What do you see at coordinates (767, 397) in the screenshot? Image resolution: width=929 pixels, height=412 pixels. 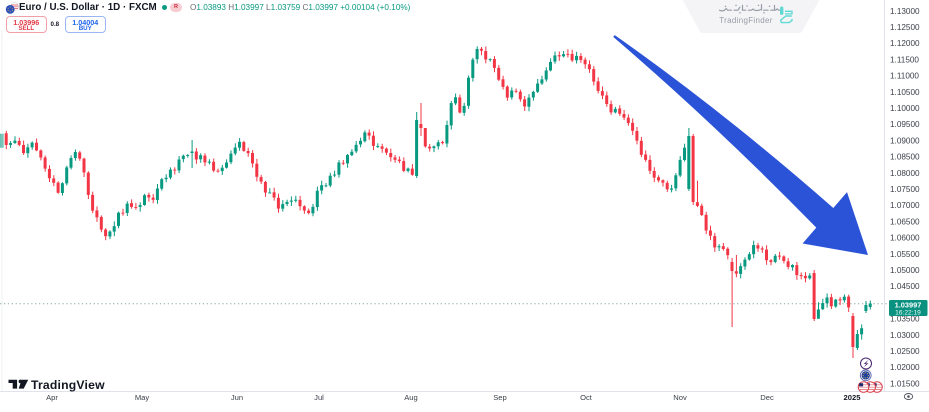 I see `svg-text: Dec` at bounding box center [767, 397].